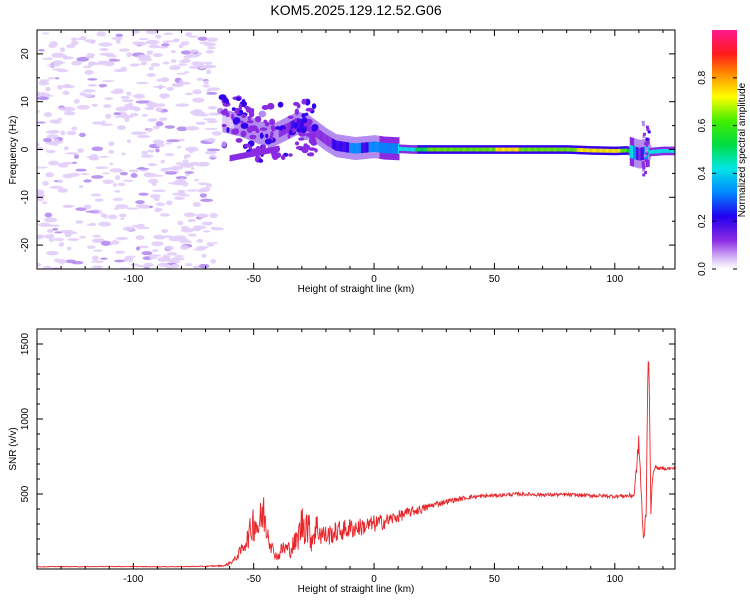 The image size is (750, 600). I want to click on y-tick-label: 1000, so click(25, 418).